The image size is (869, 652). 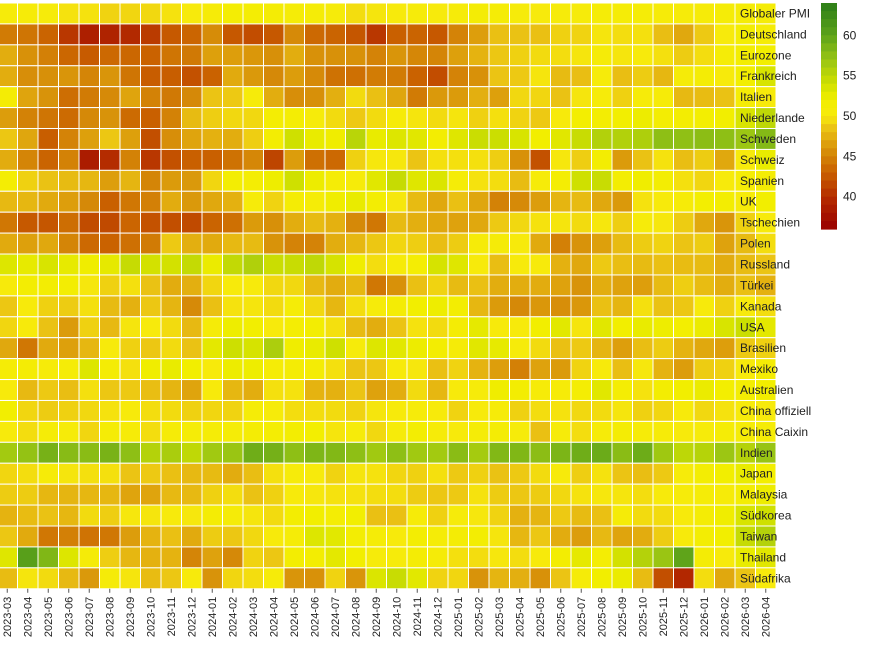 I want to click on x-tick-label: 2025-06, so click(x=562, y=617).